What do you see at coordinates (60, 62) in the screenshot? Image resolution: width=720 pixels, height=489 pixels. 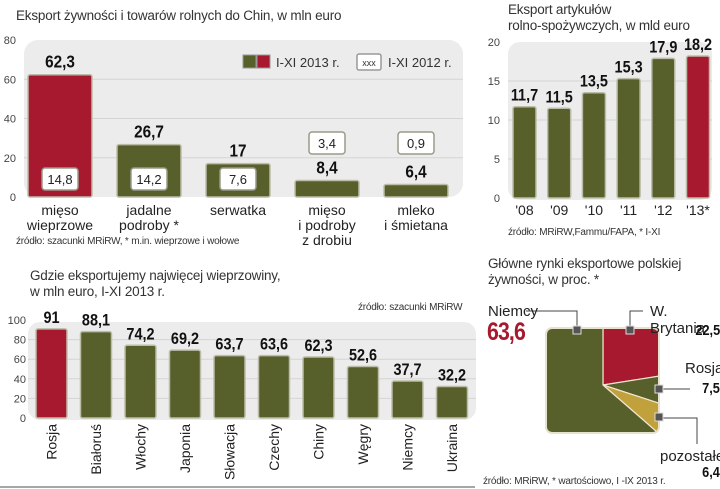 I see `china-bar-value-2013: 62,3` at bounding box center [60, 62].